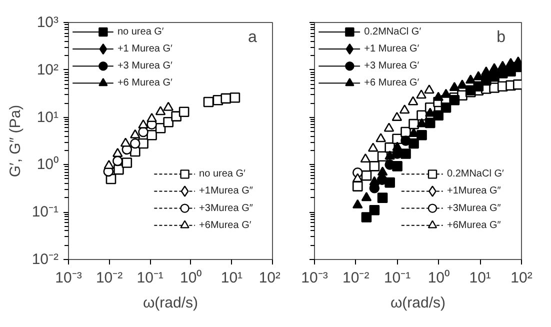 The image size is (551, 327). Describe the element at coordinates (253, 37) in the screenshot. I see `annotation: a` at that location.